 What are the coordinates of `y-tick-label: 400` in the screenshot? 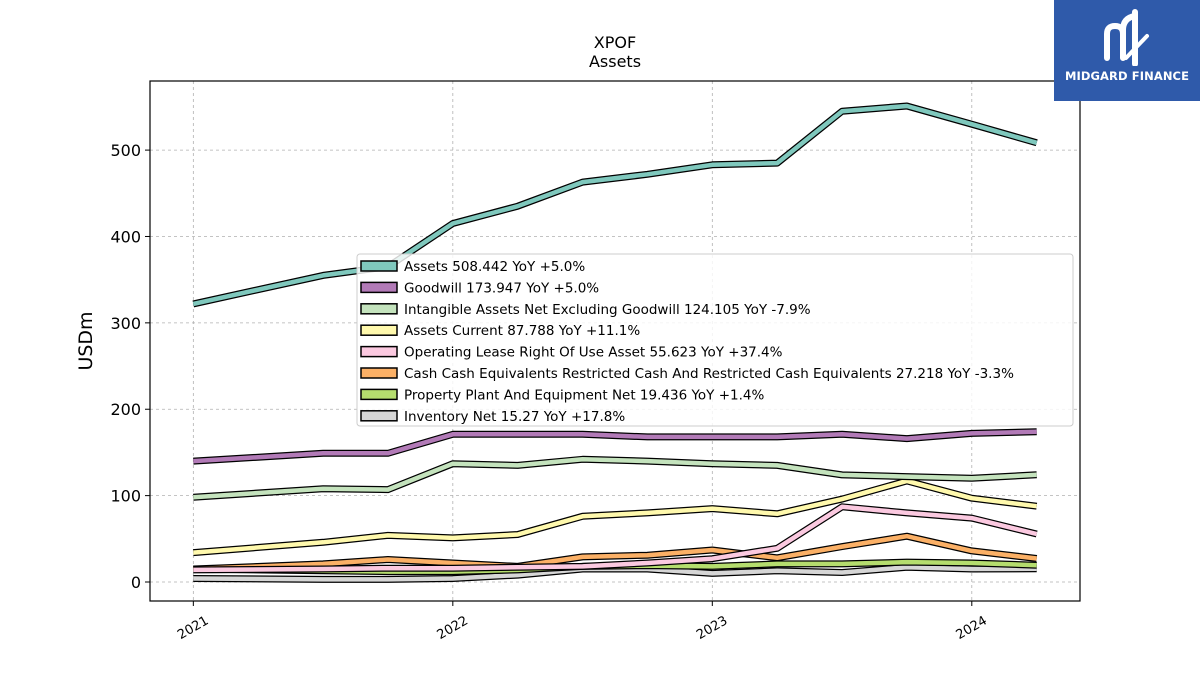 It's located at (125, 236).